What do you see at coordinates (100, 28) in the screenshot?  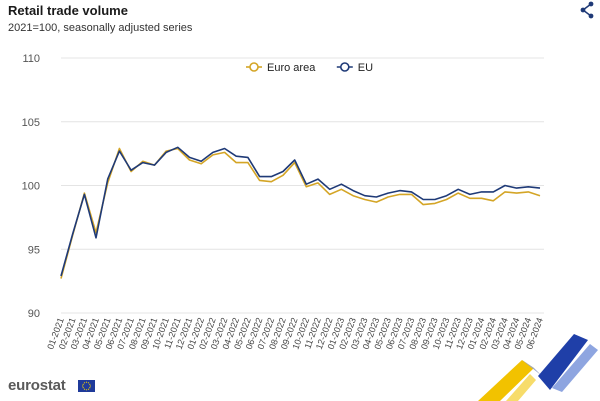 I see `chart-subtitle: 2021=100, seasonally adjusted series` at bounding box center [100, 28].